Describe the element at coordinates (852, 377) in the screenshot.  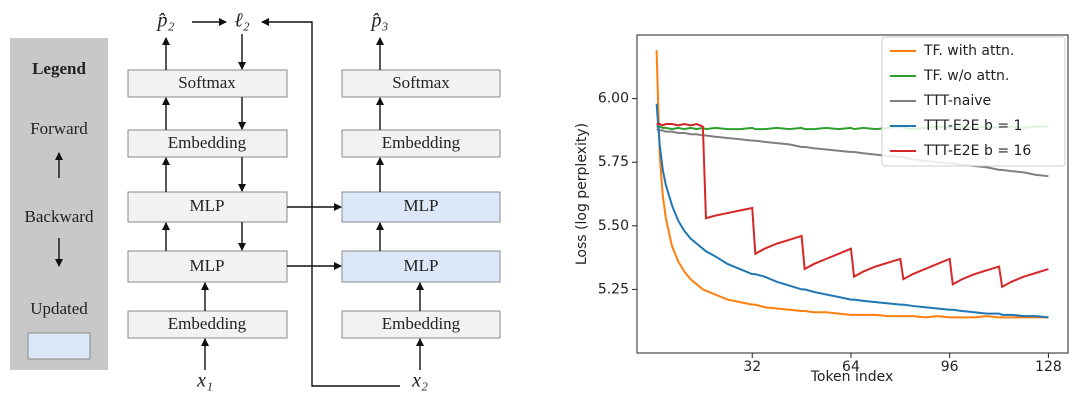
I see `x-axis-label: Token index` at that location.